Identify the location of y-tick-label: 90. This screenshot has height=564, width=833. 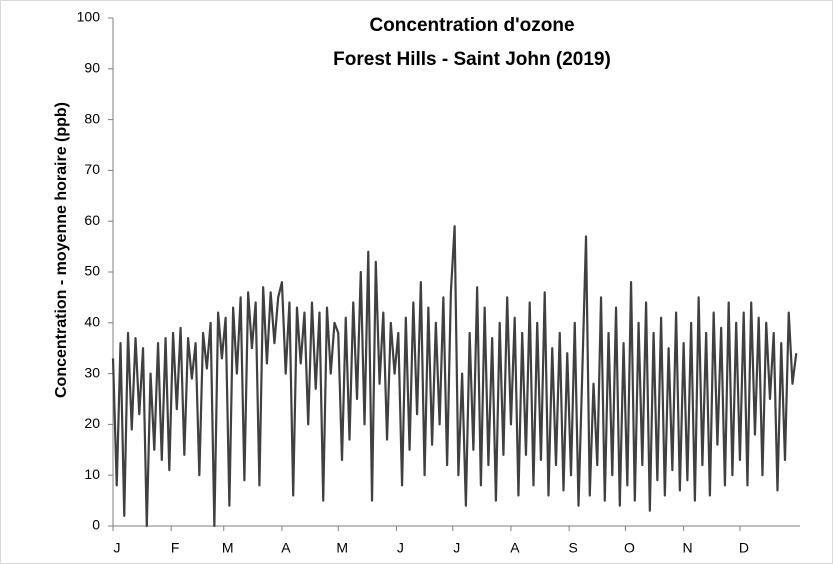
(92, 68).